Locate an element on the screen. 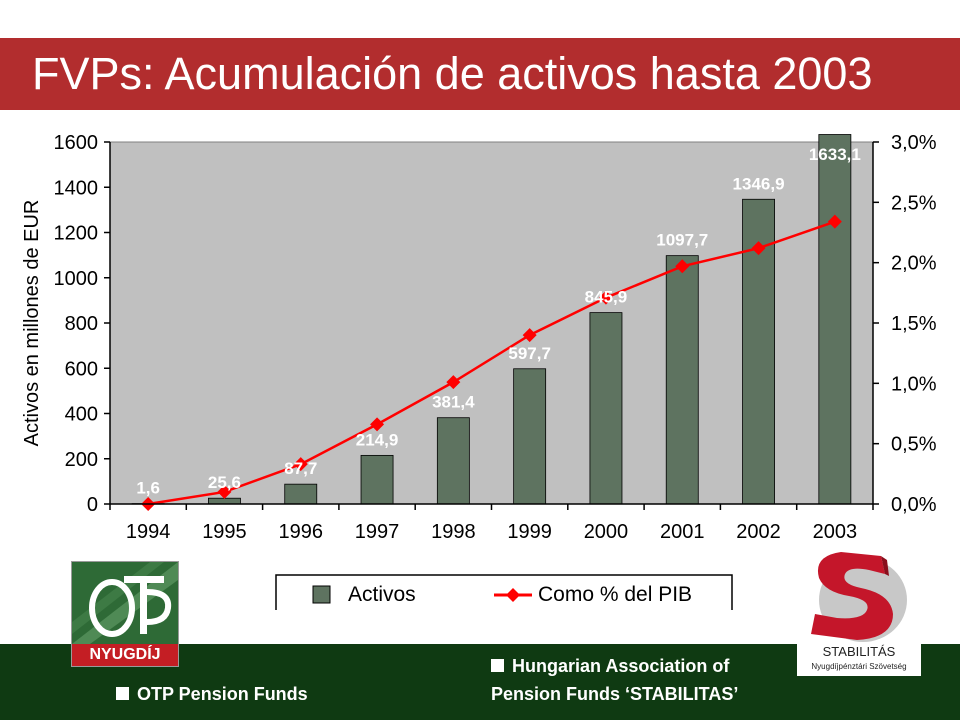 Image resolution: width=960 pixels, height=720 pixels. stabilitas-name: STABILITÁS is located at coordinates (859, 651).